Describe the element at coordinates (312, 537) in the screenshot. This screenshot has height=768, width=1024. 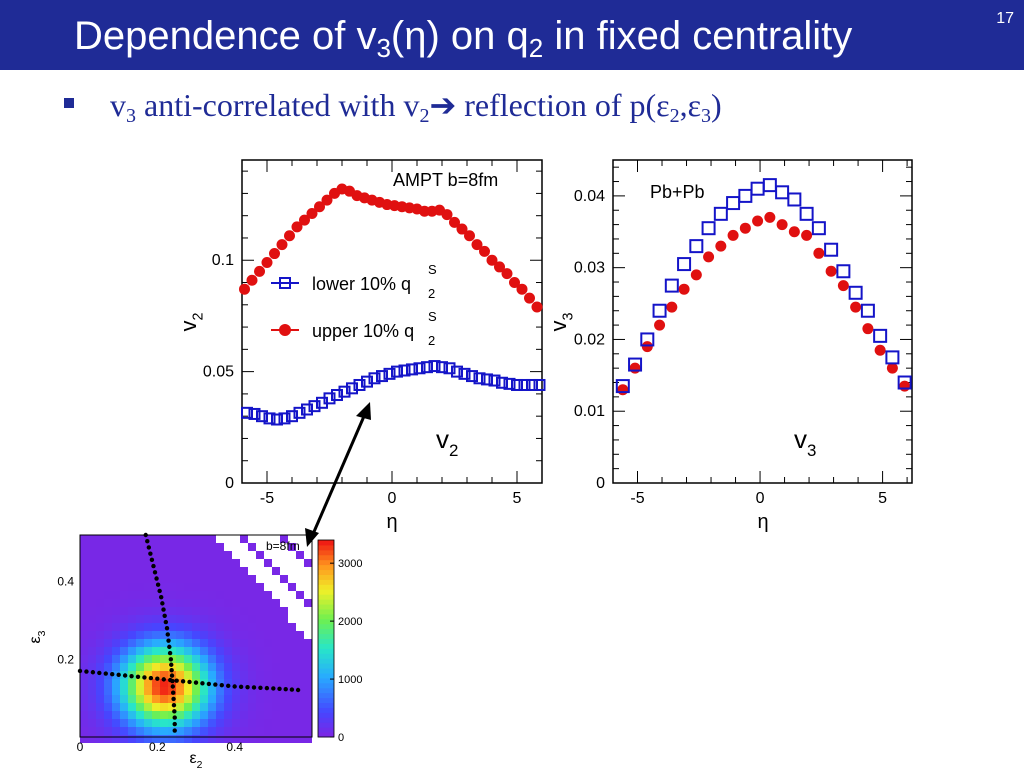
I see `arrow-head-bottom` at that location.